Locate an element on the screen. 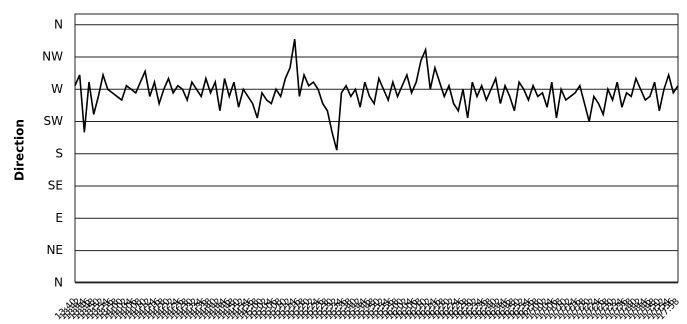  y-tick-label: E is located at coordinates (59, 218).